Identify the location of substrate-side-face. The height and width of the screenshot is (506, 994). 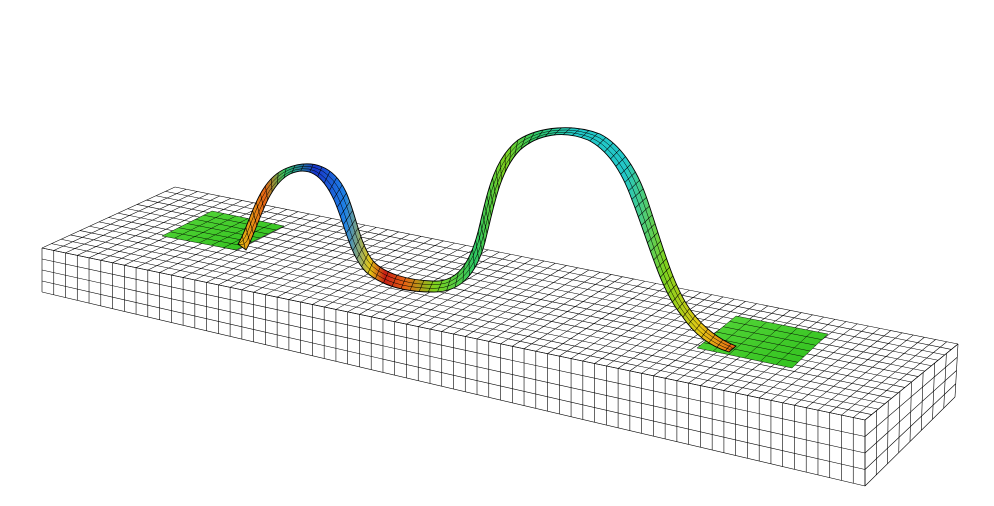
(911, 415).